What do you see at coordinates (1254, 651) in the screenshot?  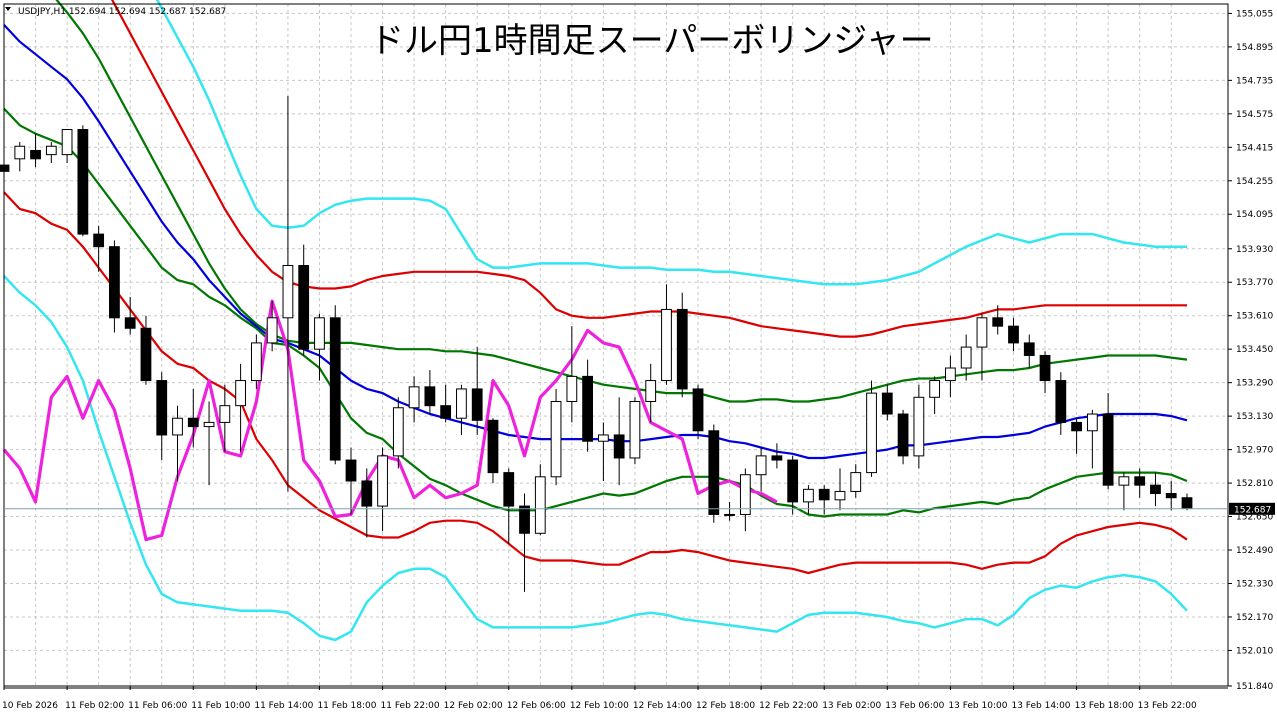 I see `y-tick-label: 152.010` at bounding box center [1254, 651].